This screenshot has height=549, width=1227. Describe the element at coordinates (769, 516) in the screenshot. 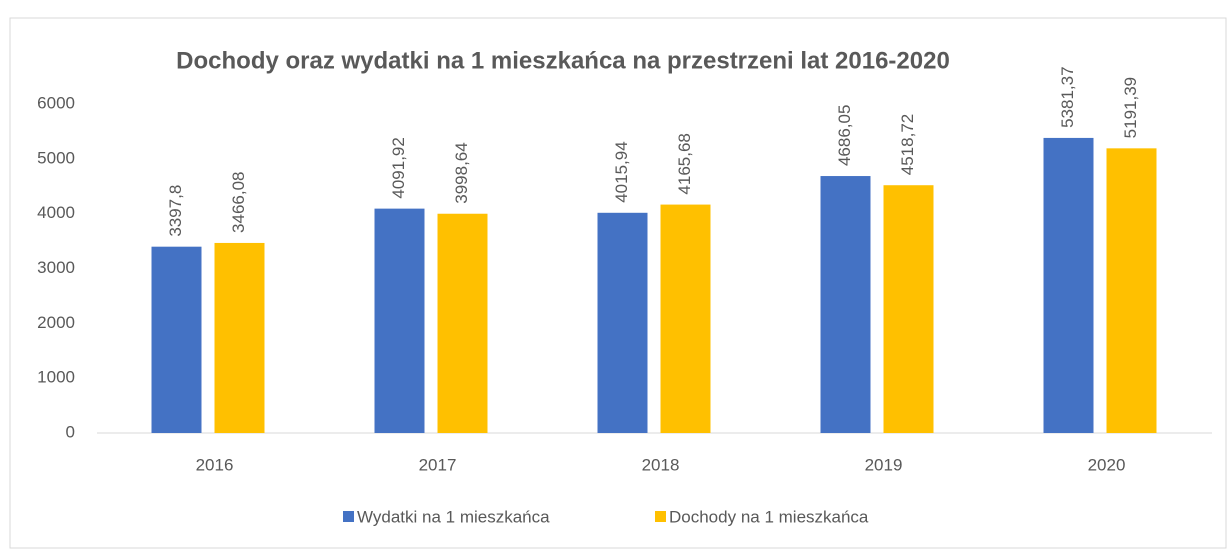

I see `legend-label: Dochody na 1 mieszkańca` at that location.